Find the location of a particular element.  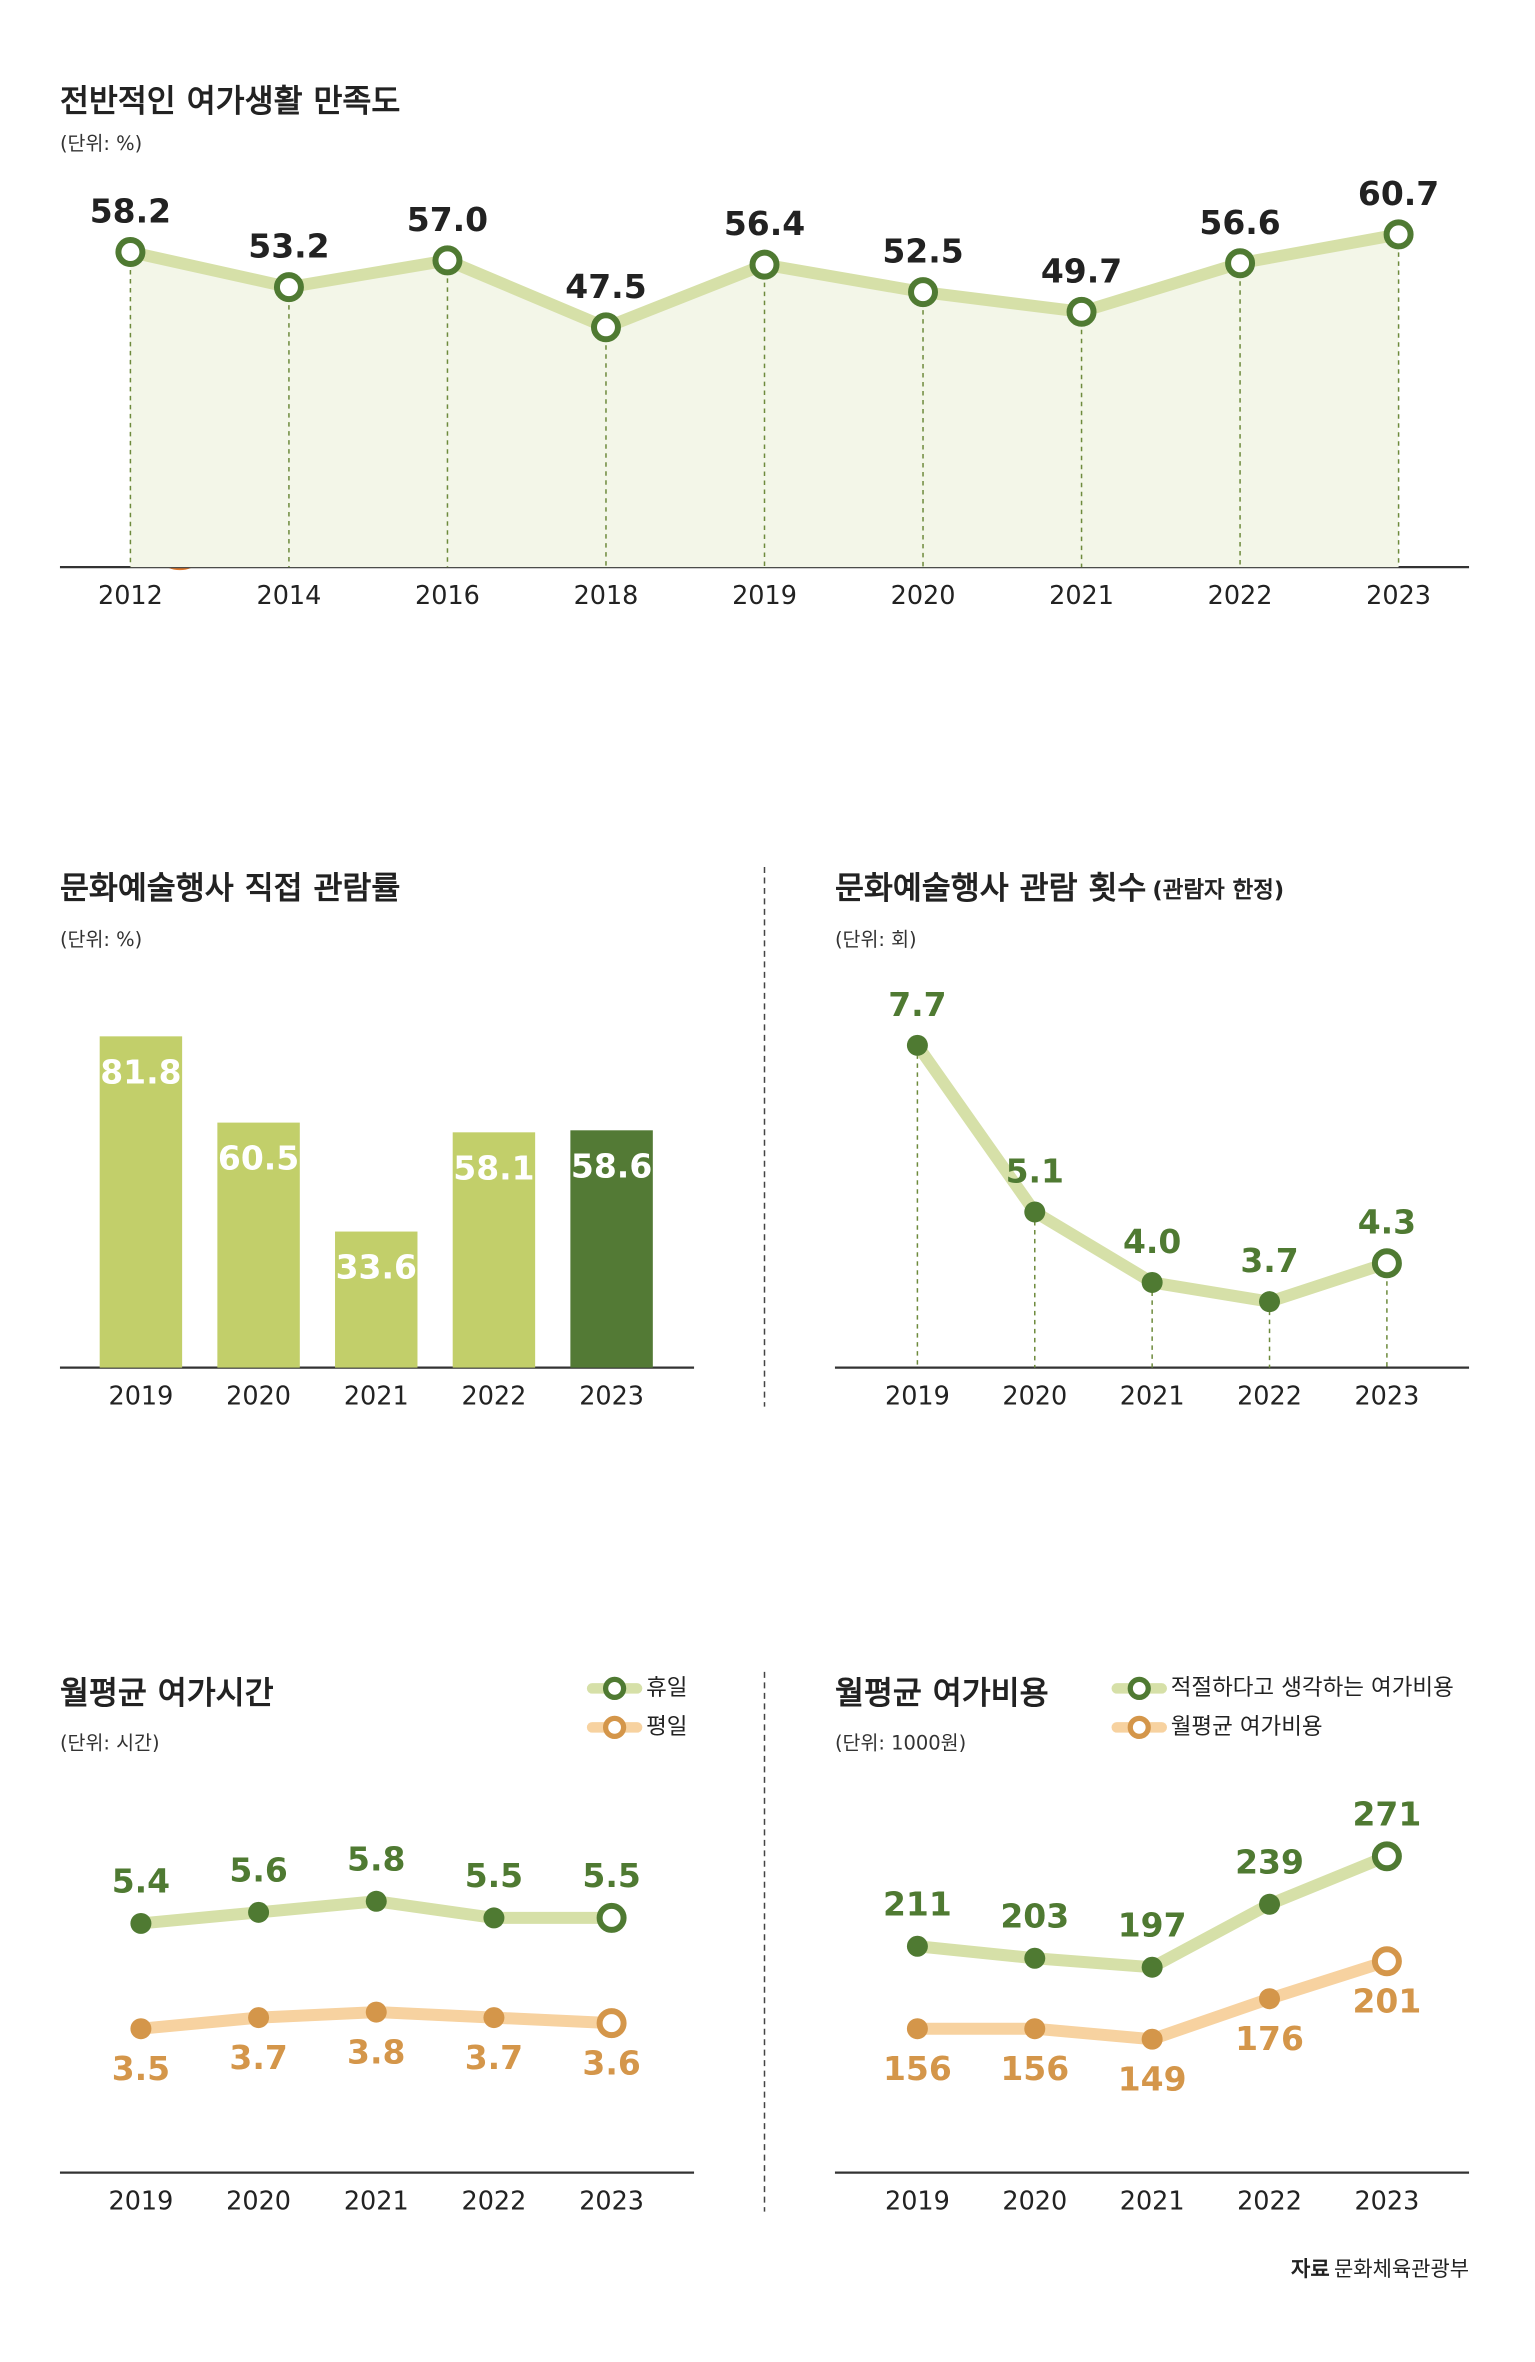

value-label: 5.6 is located at coordinates (258, 1869).